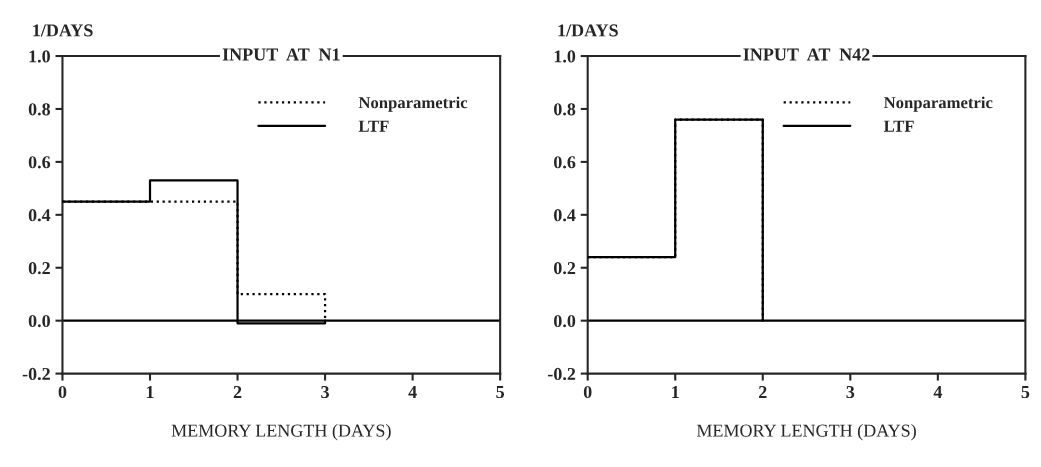 The width and height of the screenshot is (1041, 467). I want to click on chart-title: INPUT AT N1, so click(281, 54).